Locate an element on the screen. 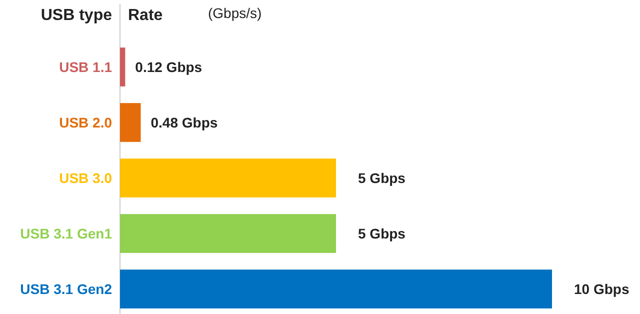 This screenshot has height=314, width=640. y-tick-label: USB 1.1 is located at coordinates (85, 66).